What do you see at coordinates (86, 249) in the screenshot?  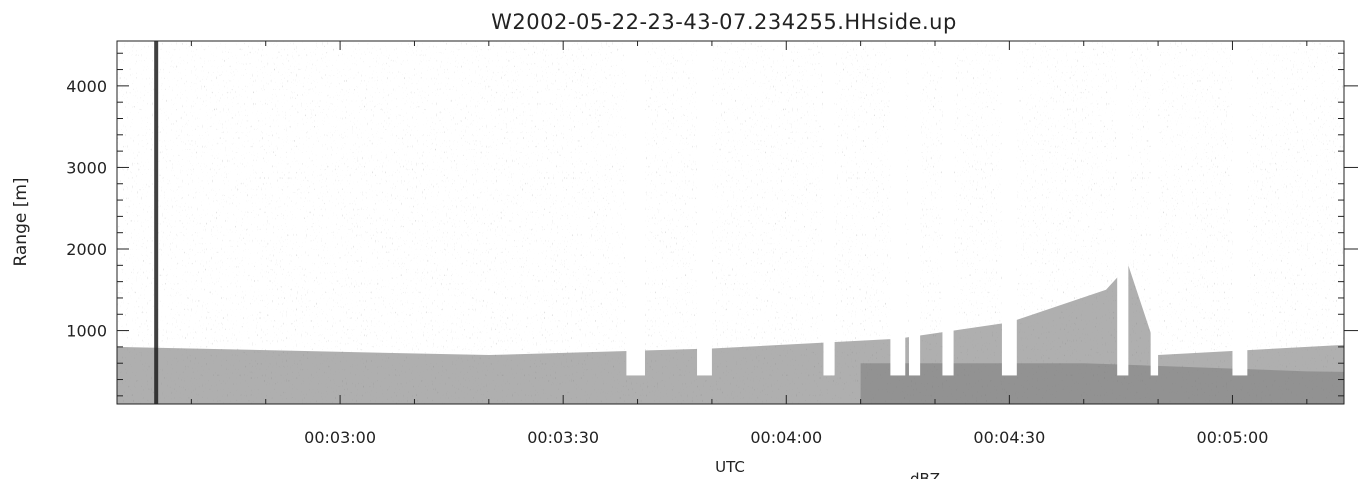 I see `y-tick-label: 2000` at bounding box center [86, 249].